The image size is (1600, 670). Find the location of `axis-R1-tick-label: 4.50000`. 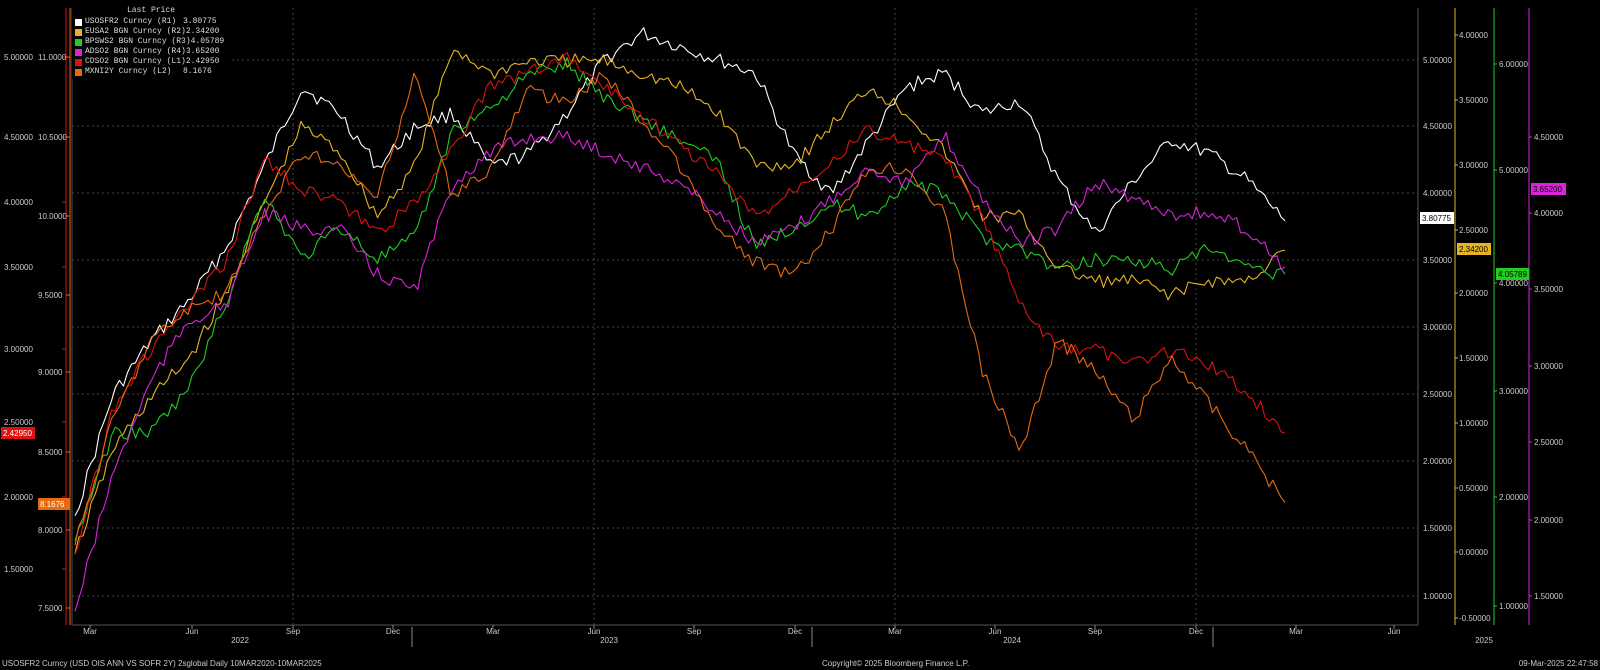

axis-R1-tick-label: 4.50000 is located at coordinates (1437, 126).